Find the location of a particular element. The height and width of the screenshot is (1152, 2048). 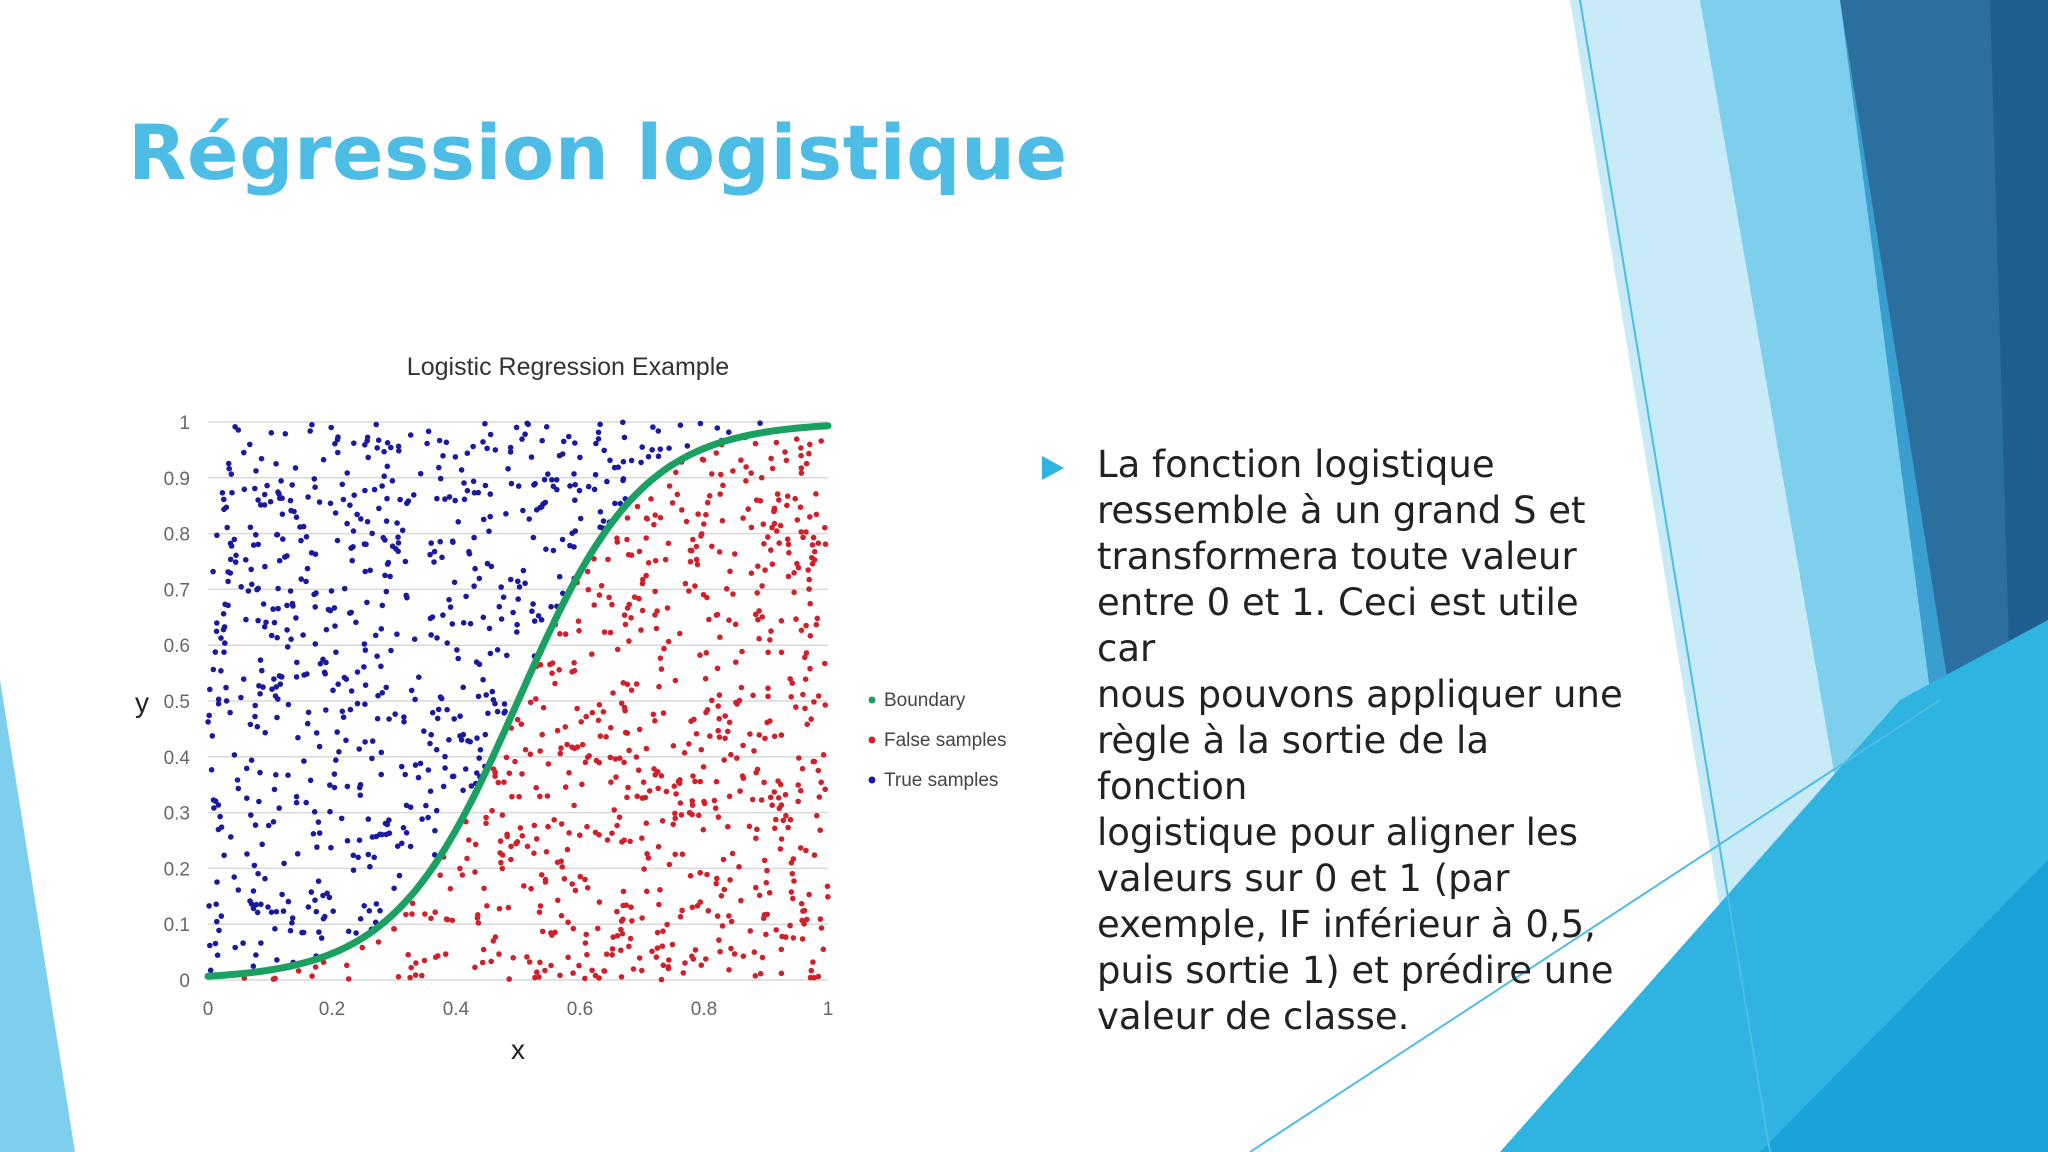

y-tick-label: 0.9 is located at coordinates (177, 479).